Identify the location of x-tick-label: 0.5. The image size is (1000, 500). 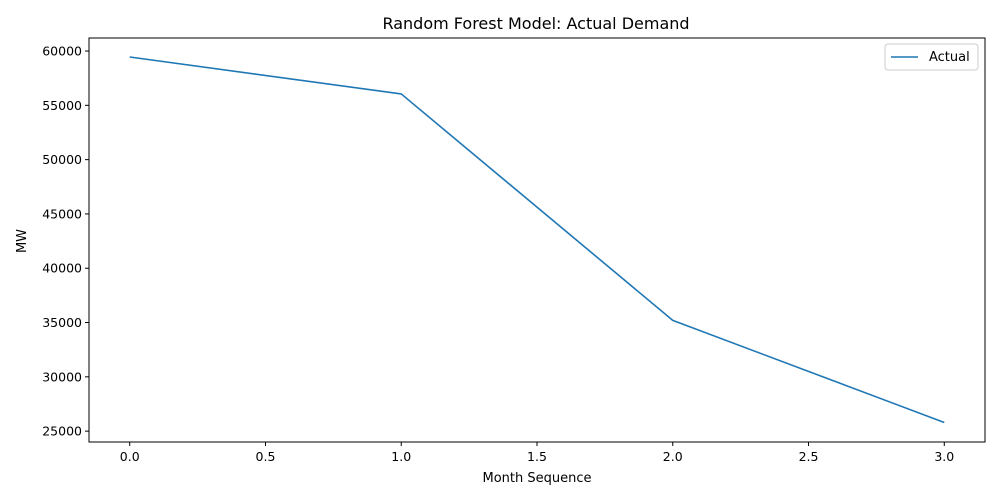
(266, 456).